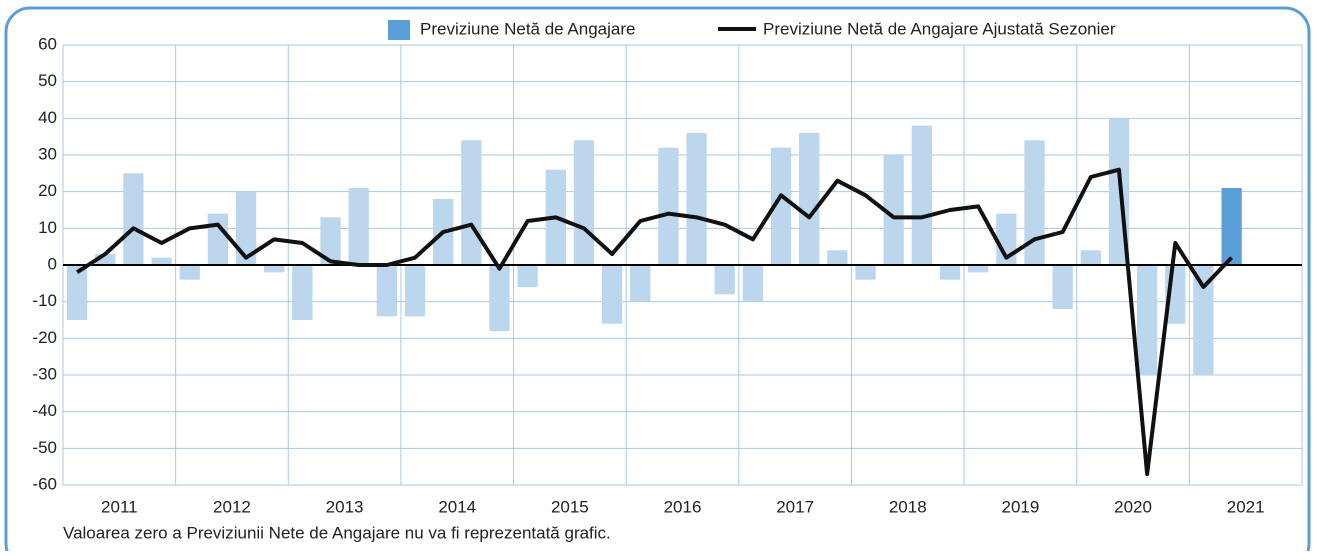 The height and width of the screenshot is (556, 1317). Describe the element at coordinates (527, 28) in the screenshot. I see `legend-label: Previziune Netă de Angajare` at that location.